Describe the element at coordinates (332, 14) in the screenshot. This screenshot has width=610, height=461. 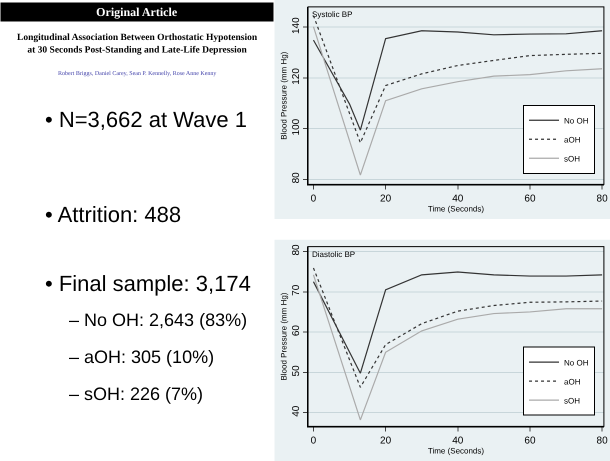
I see `chart-title: Systolic BP` at that location.